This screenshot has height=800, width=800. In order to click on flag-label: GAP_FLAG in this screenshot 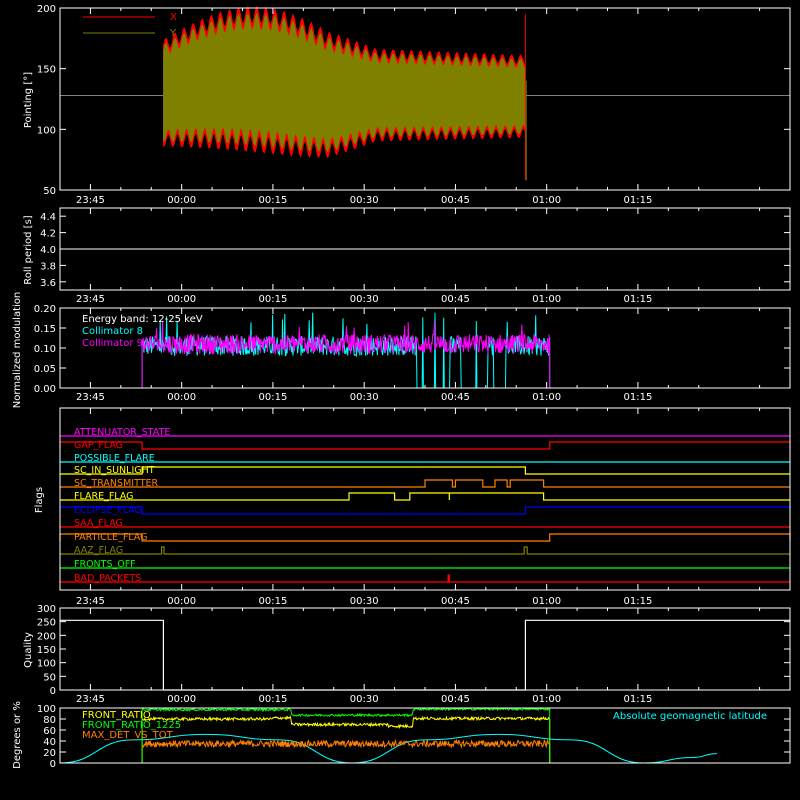, I will do `click(98, 445)`.